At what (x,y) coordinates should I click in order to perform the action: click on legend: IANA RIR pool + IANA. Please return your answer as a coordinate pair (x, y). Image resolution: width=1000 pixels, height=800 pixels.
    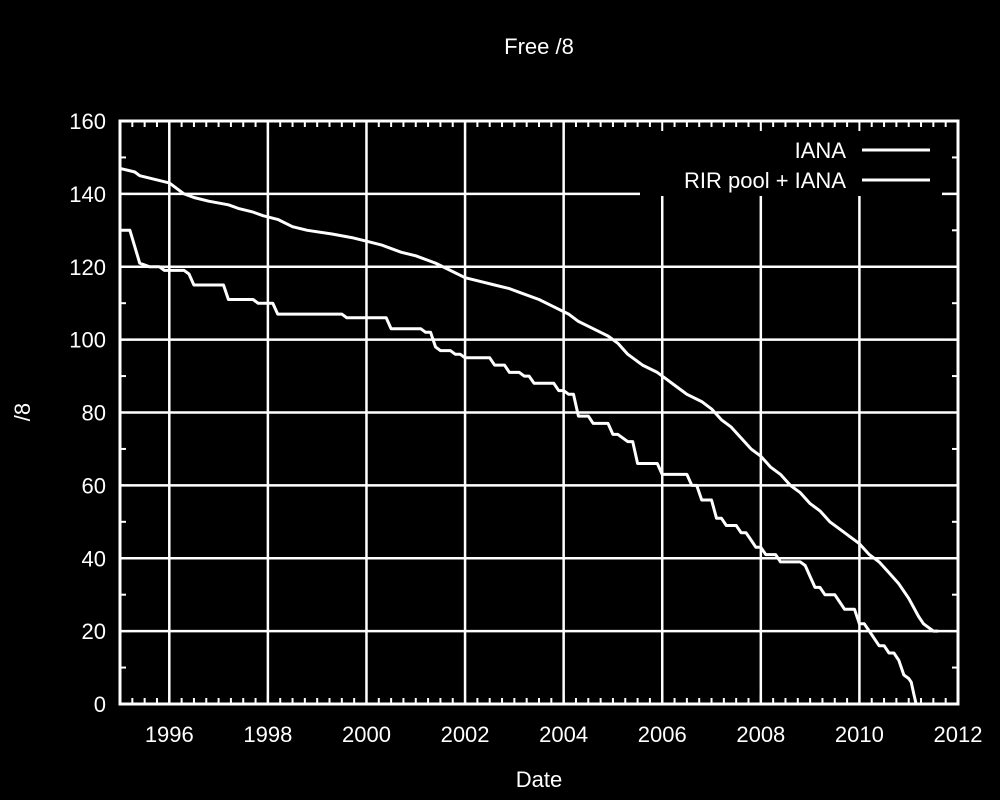
    Looking at the image, I should click on (791, 164).